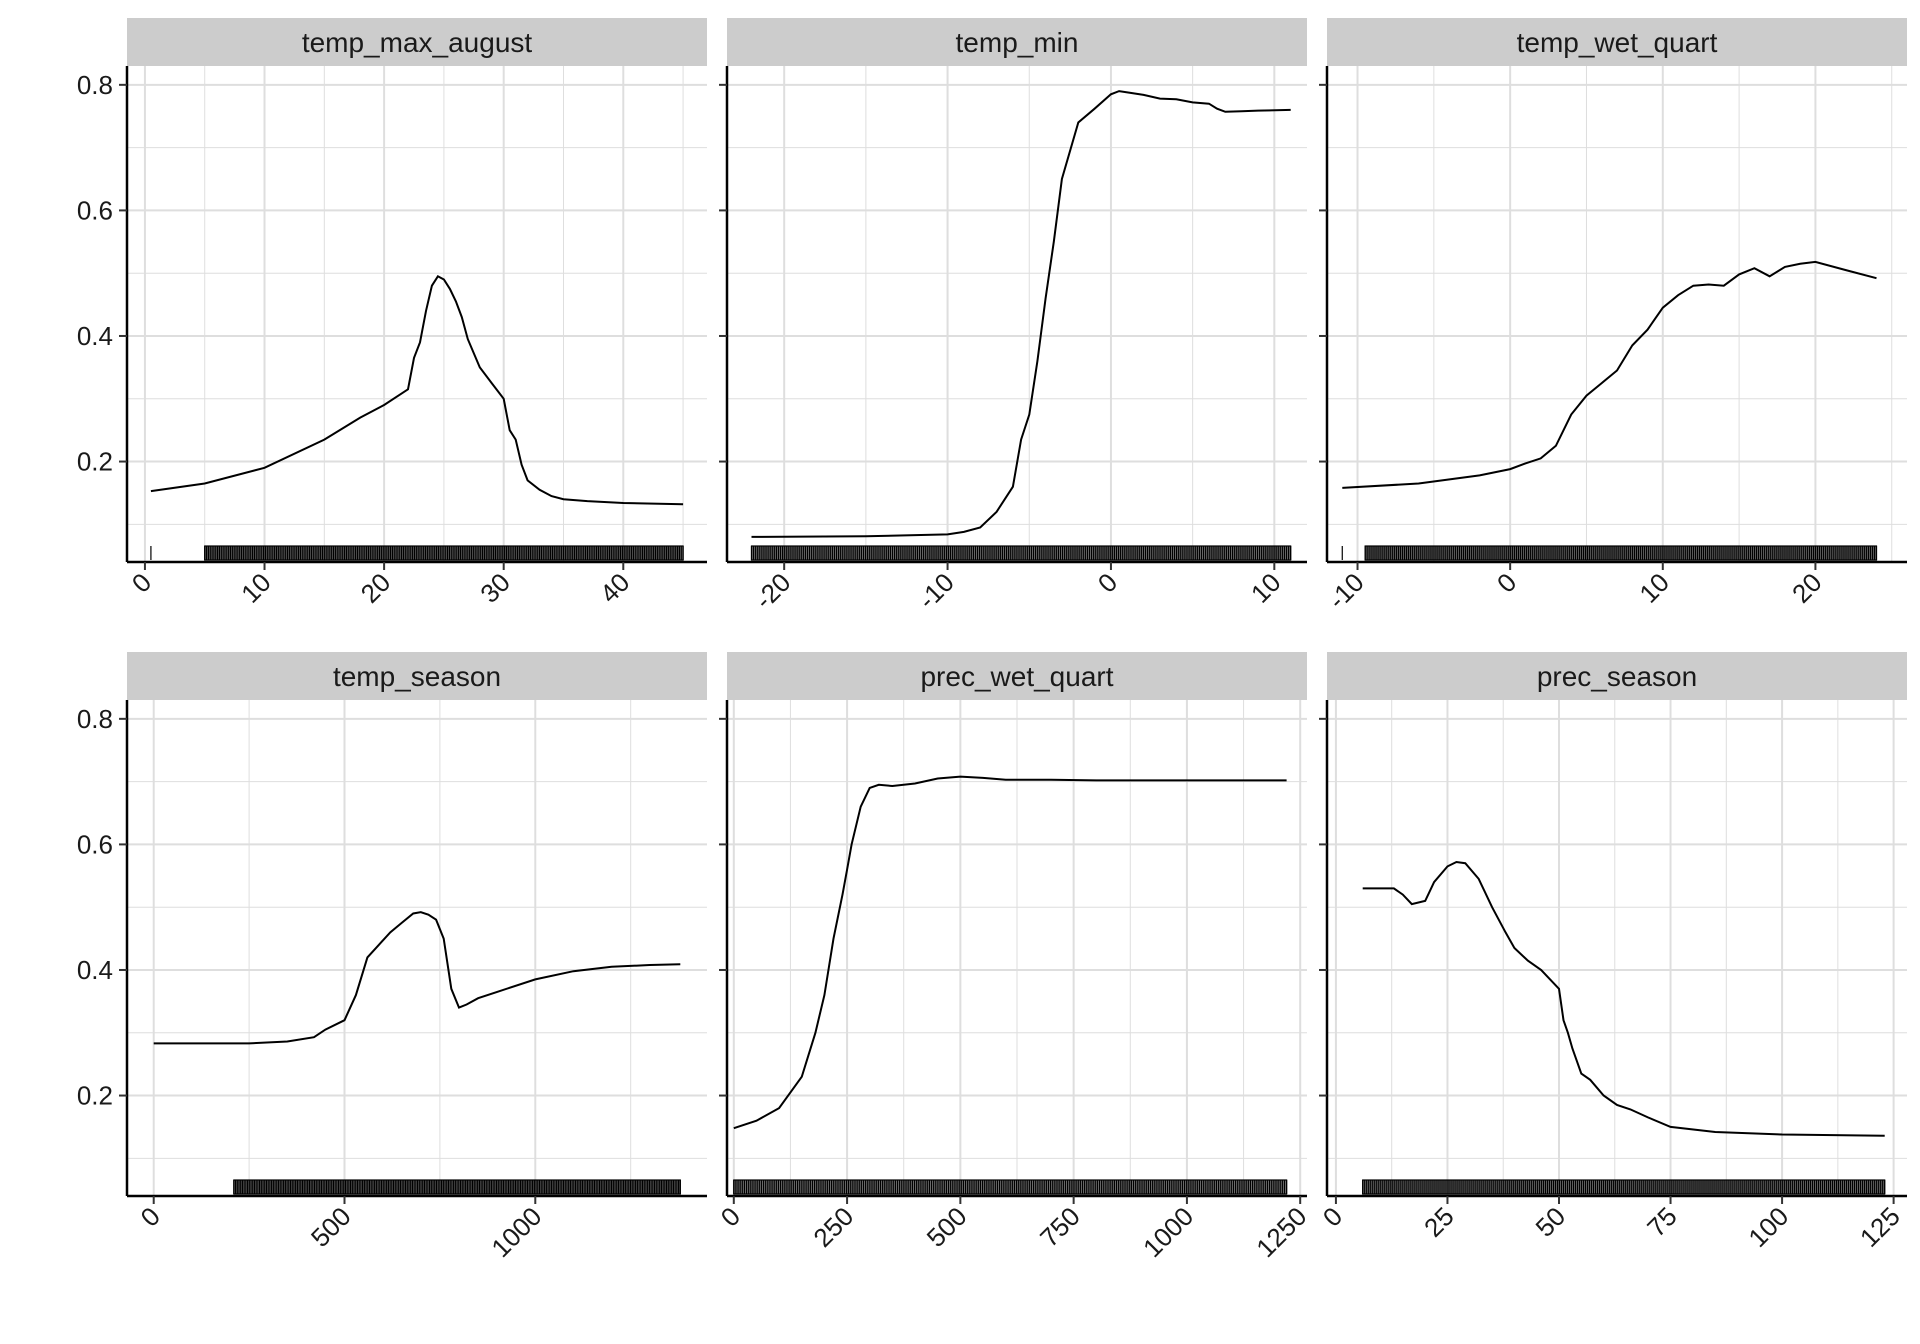 The width and height of the screenshot is (1920, 1344). I want to click on x-tick-label: 75, so click(1662, 1222).